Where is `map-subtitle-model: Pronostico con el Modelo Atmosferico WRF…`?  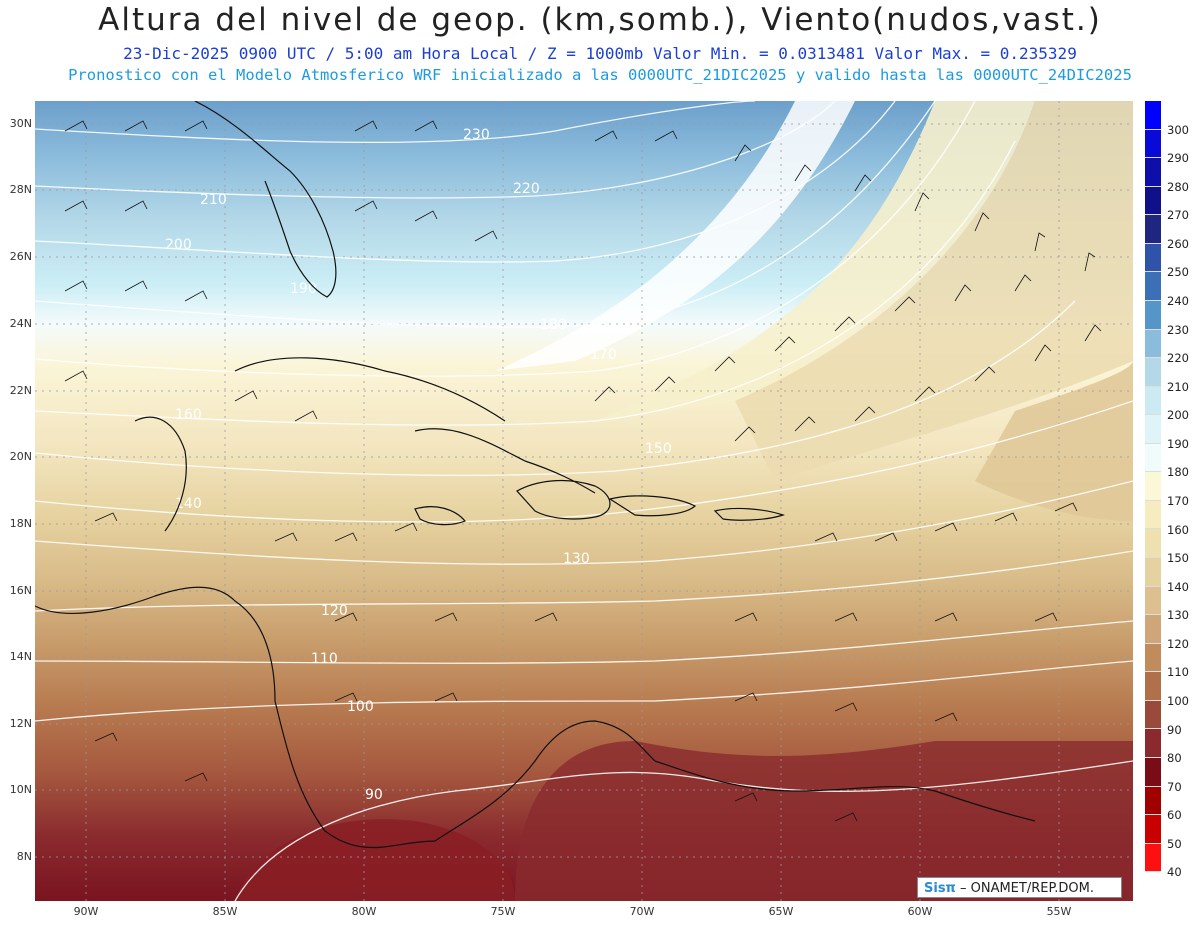
map-subtitle-model: Pronostico con el Modelo Atmosferico WRF… is located at coordinates (600, 75).